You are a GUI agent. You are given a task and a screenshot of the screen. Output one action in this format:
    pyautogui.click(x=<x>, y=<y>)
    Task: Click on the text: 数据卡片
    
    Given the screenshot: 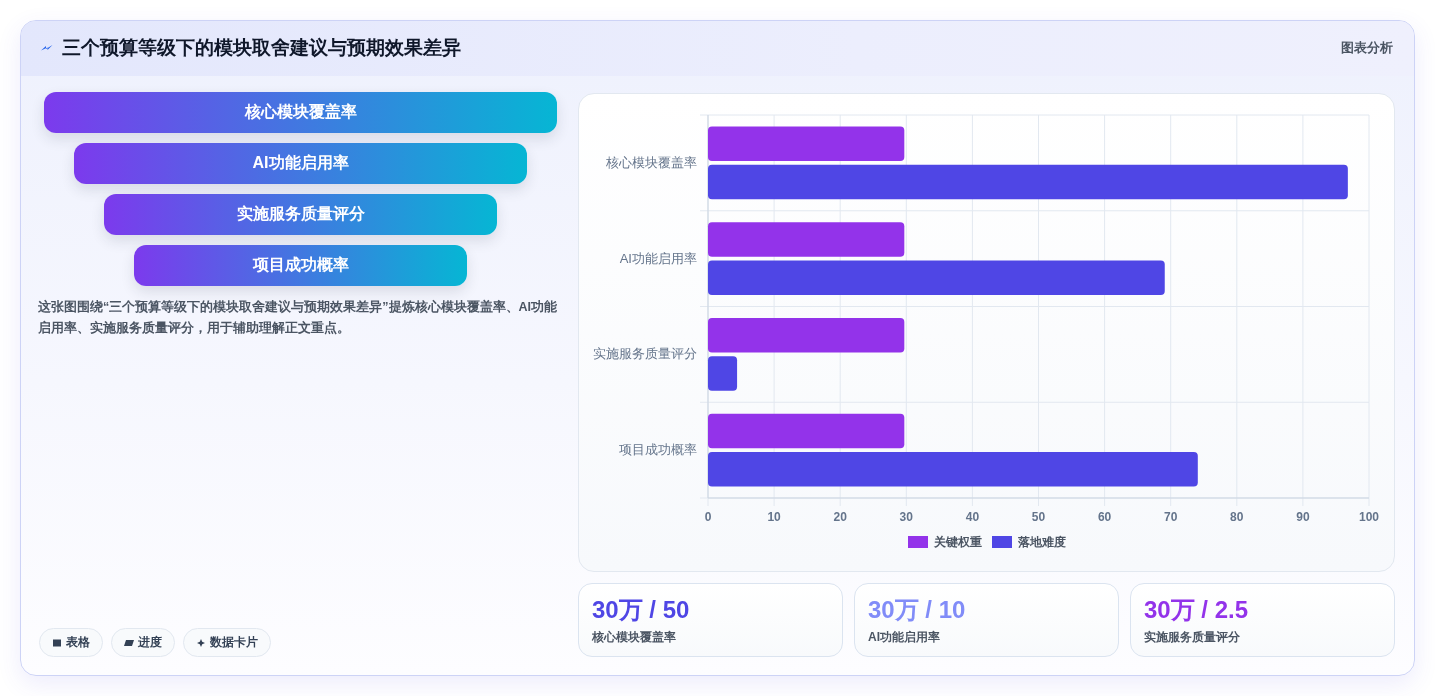 What is the action you would take?
    pyautogui.click(x=234, y=642)
    